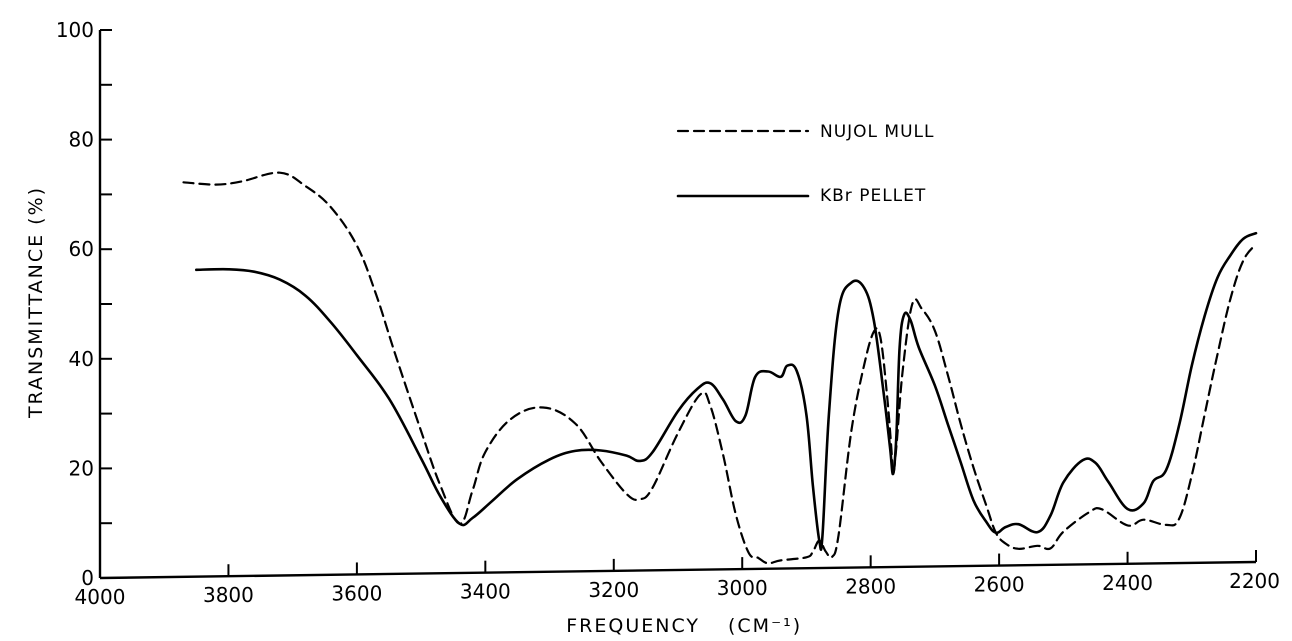  Describe the element at coordinates (613, 590) in the screenshot. I see `x-tick-label: 3200` at that location.